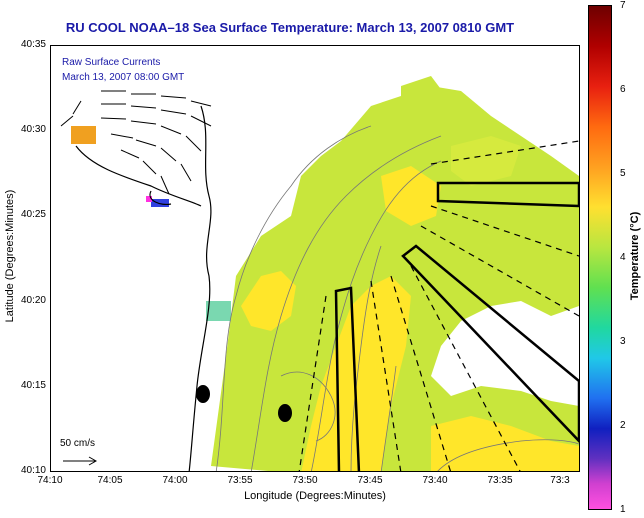  I want to click on x-tick: 74:10, so click(50, 480).